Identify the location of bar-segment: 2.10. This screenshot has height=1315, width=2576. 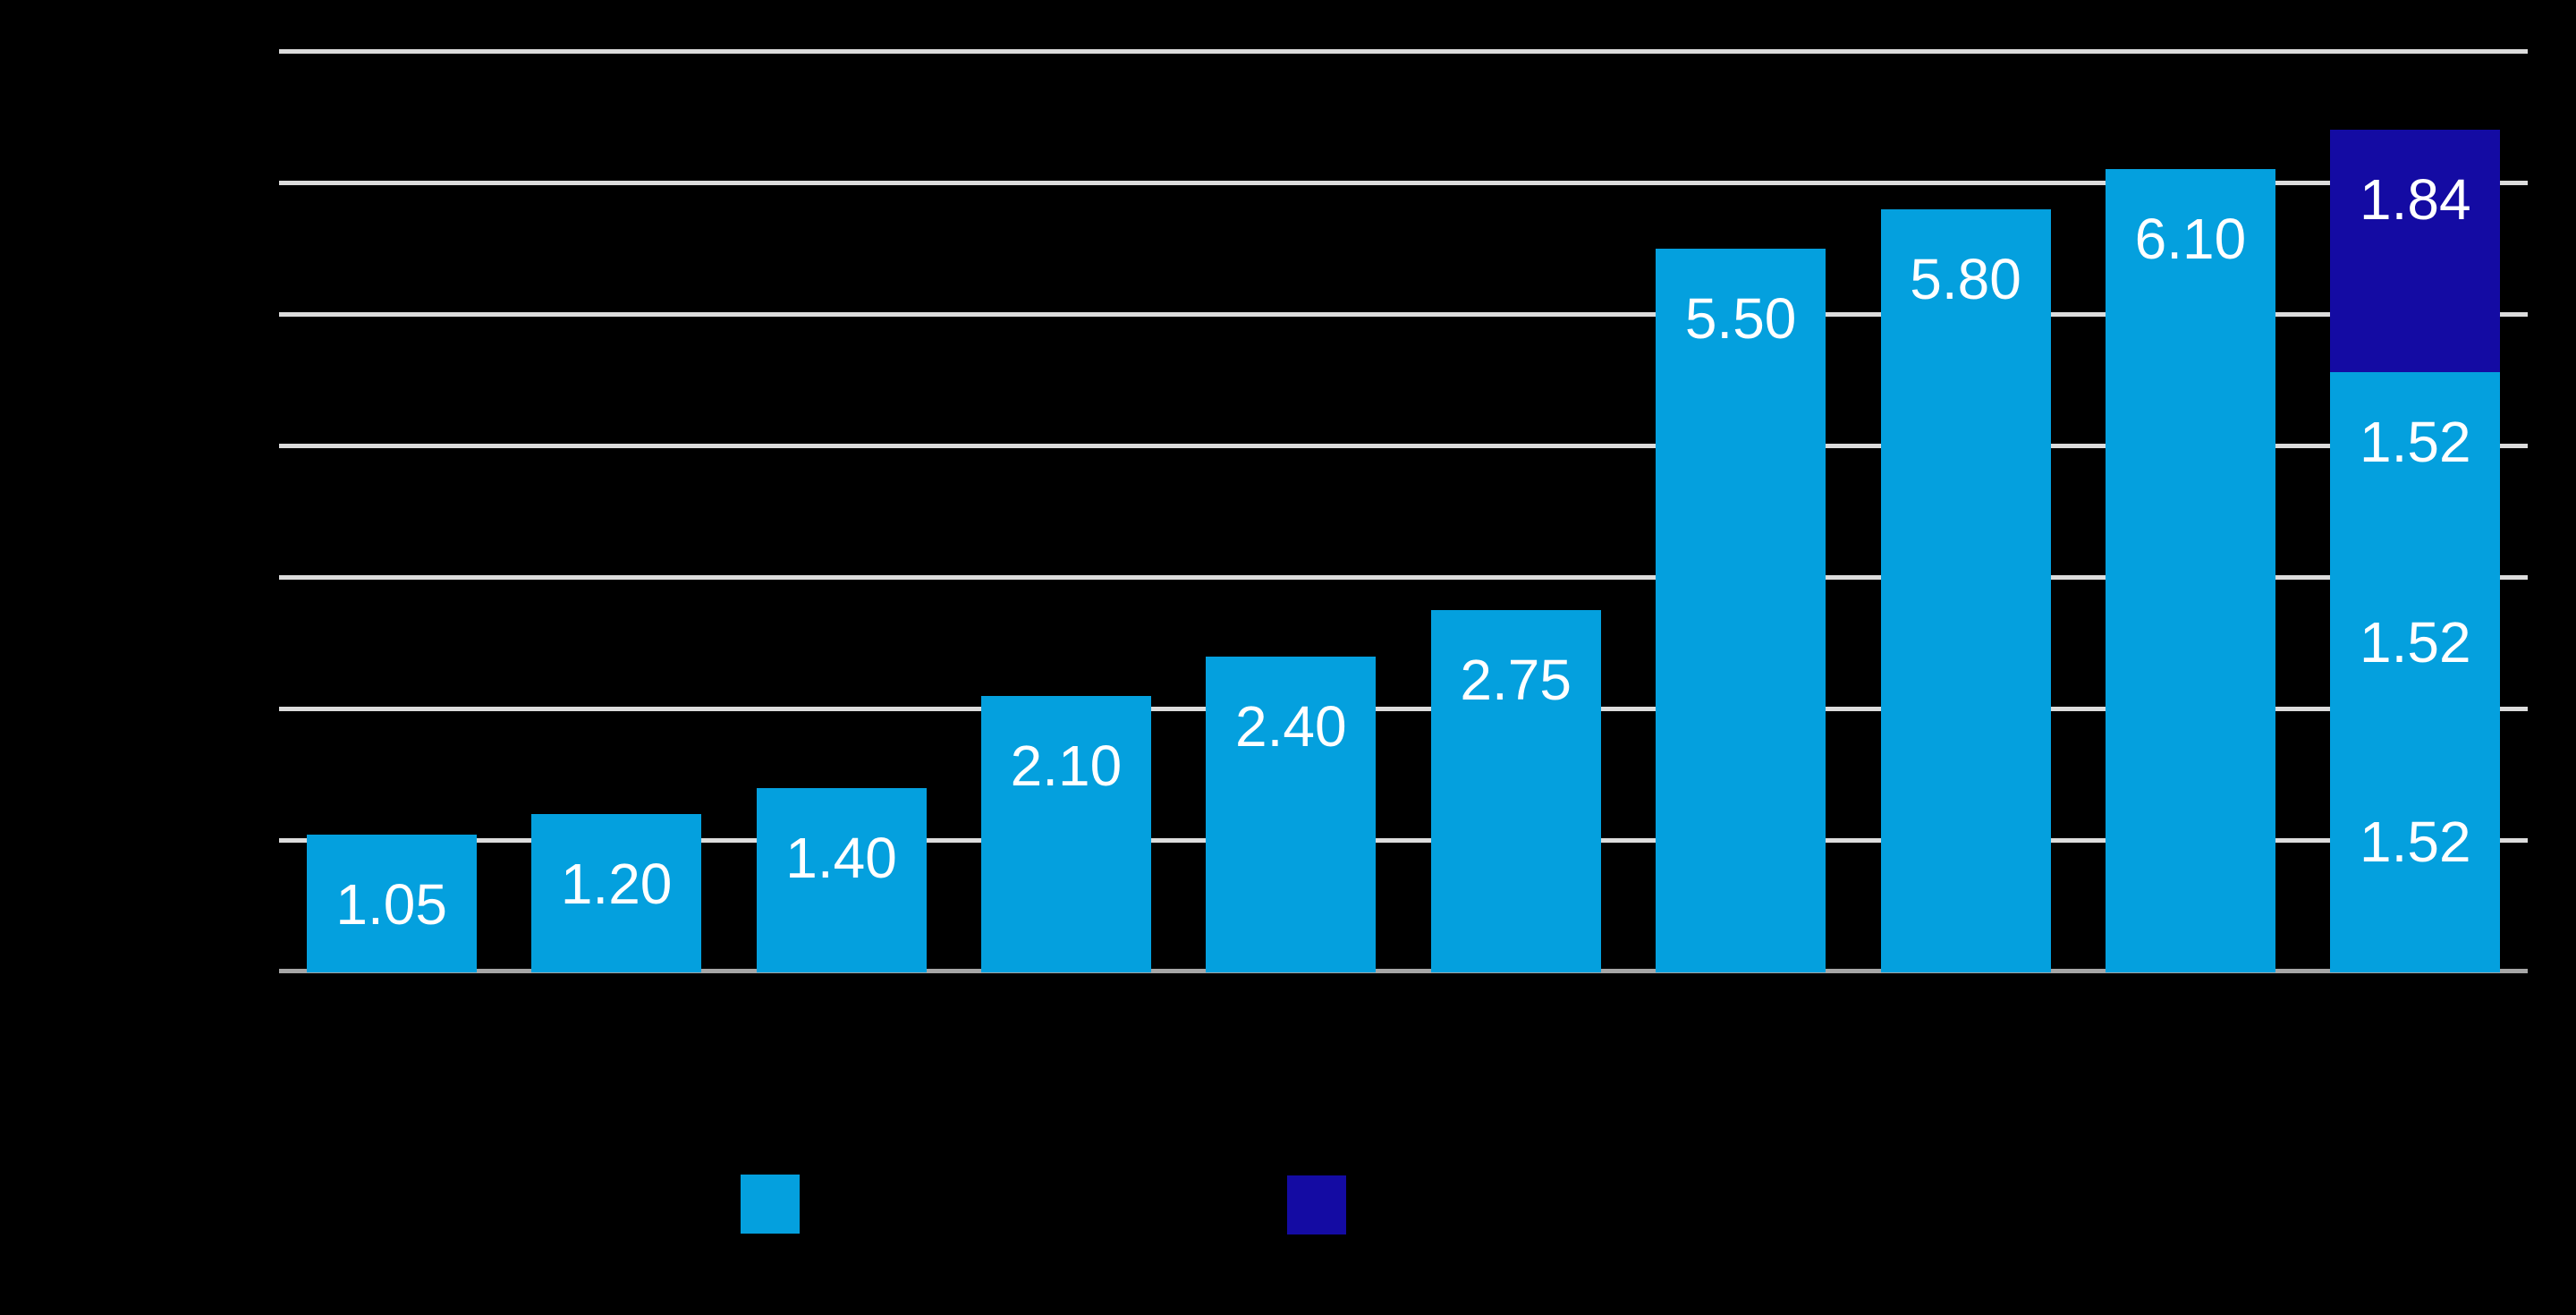
(1065, 834).